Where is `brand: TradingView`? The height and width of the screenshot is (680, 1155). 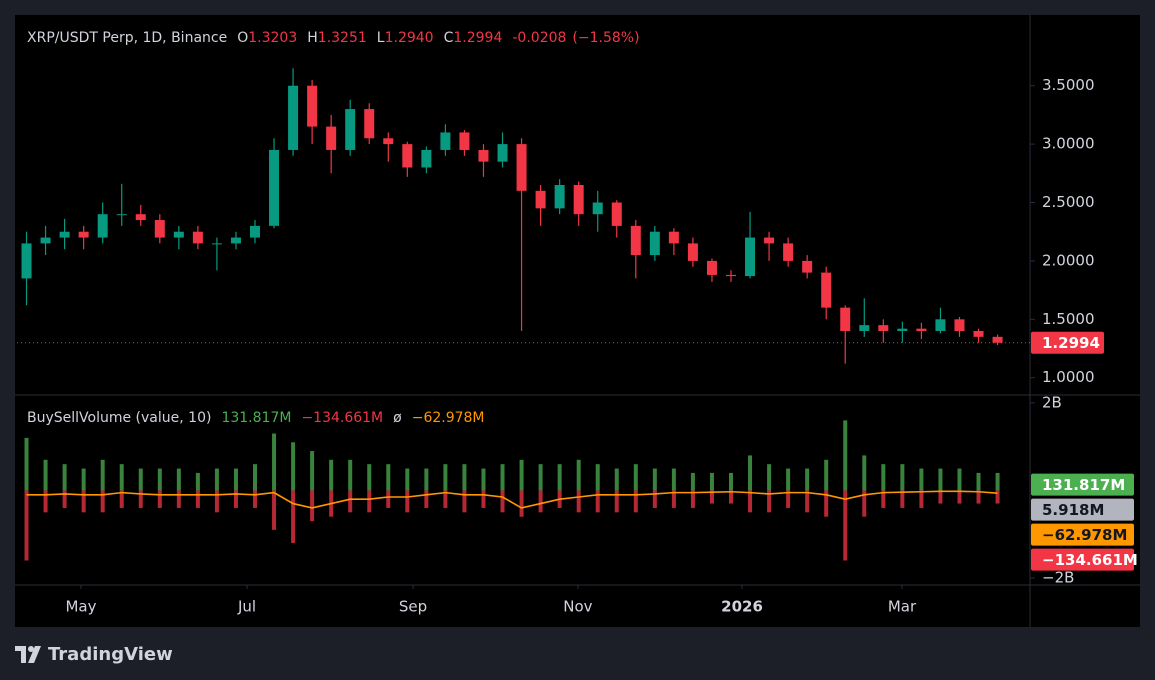
brand: TradingView is located at coordinates (110, 654).